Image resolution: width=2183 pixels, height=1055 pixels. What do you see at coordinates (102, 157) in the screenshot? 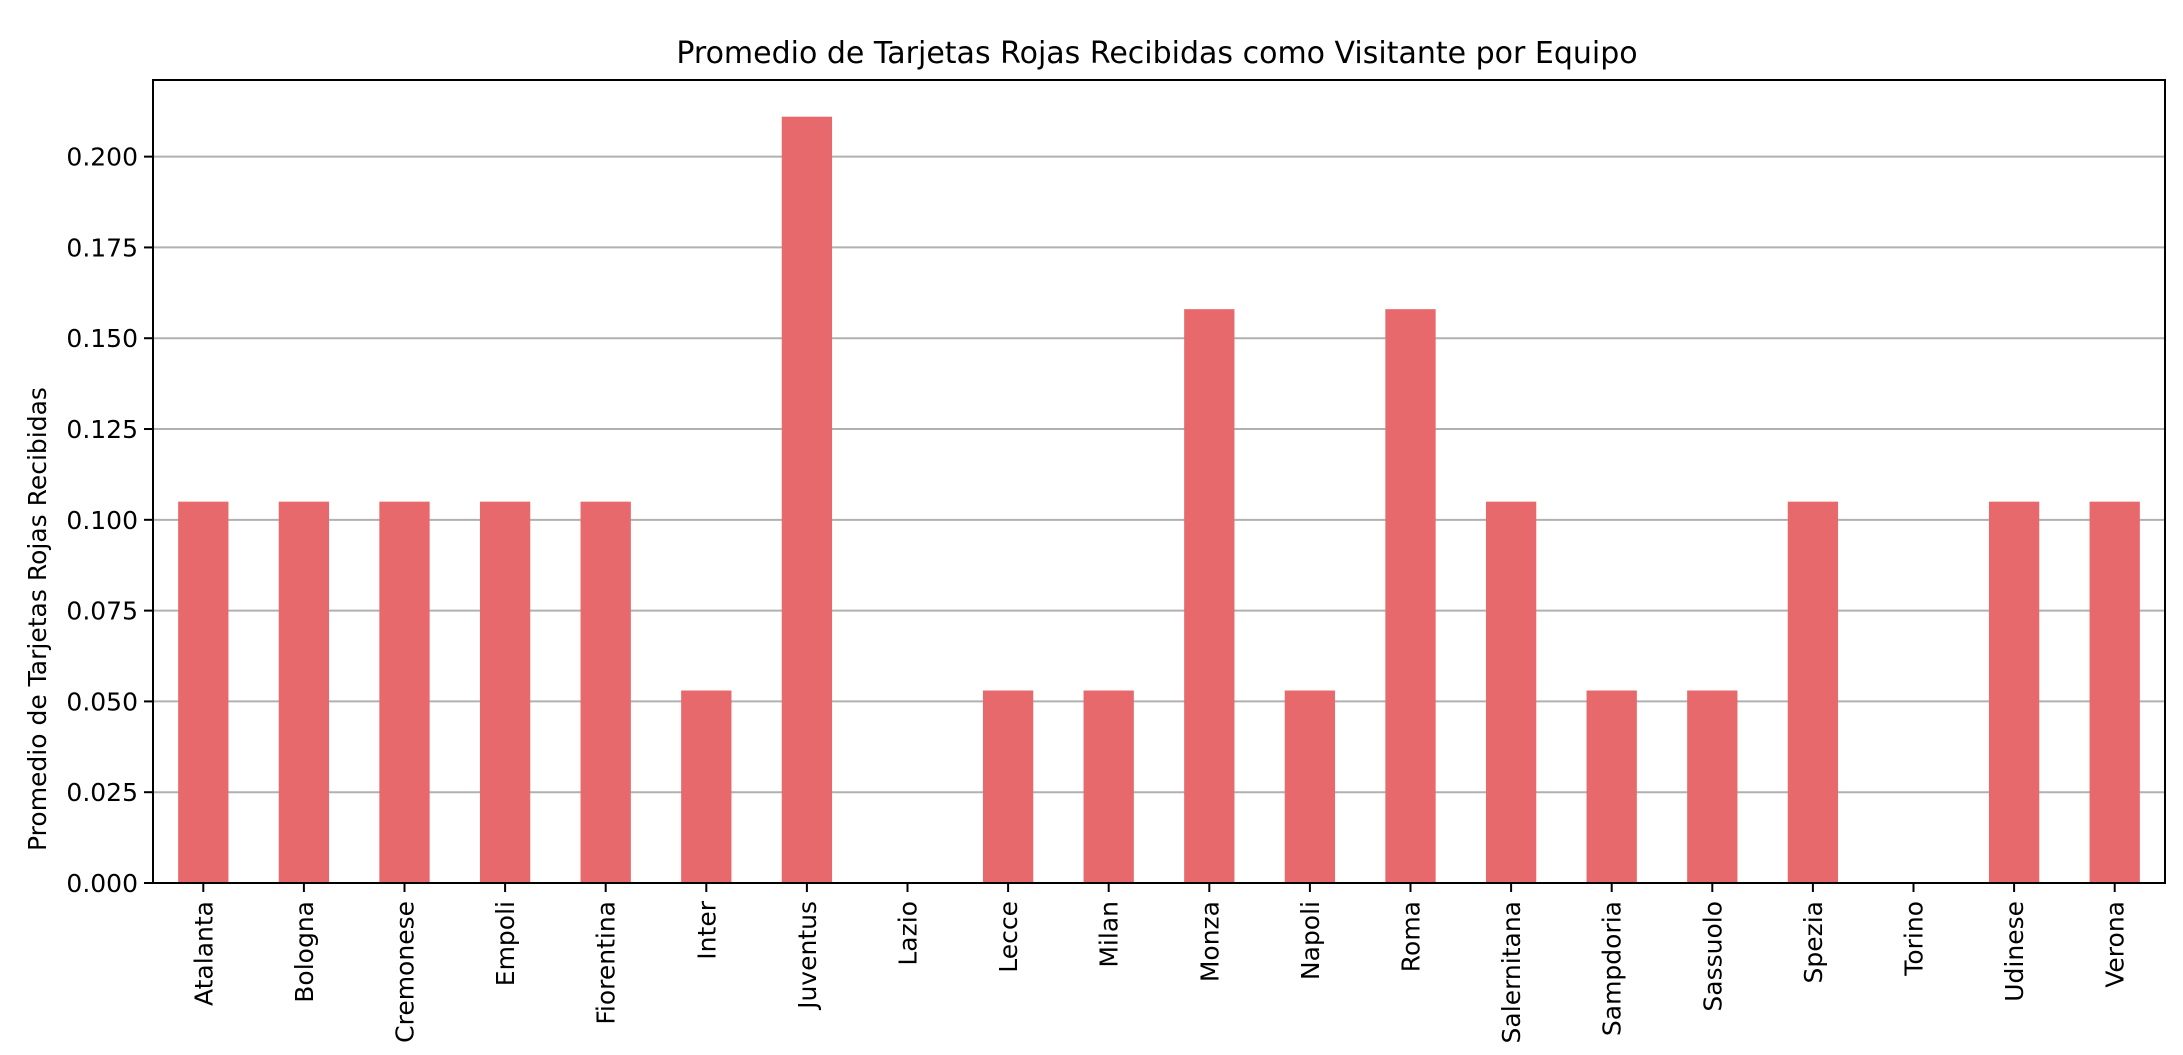
I see `y-tick-label: 0.200` at bounding box center [102, 157].